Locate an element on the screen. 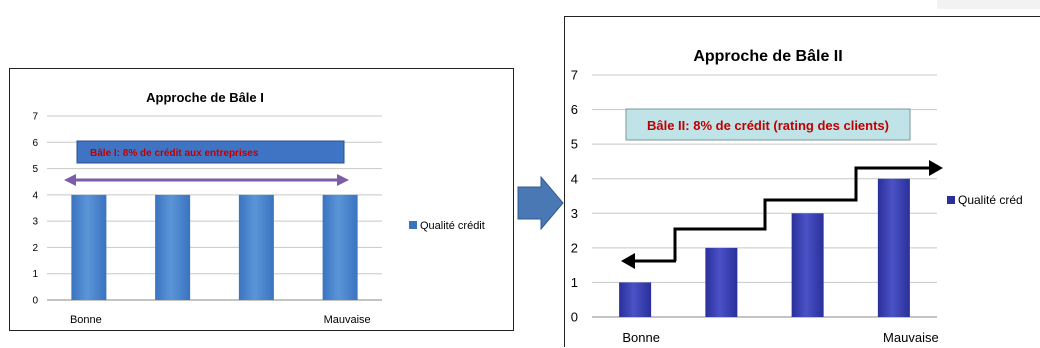 This screenshot has height=348, width=1040. chart-title: Approche de Bâle I is located at coordinates (205, 97).